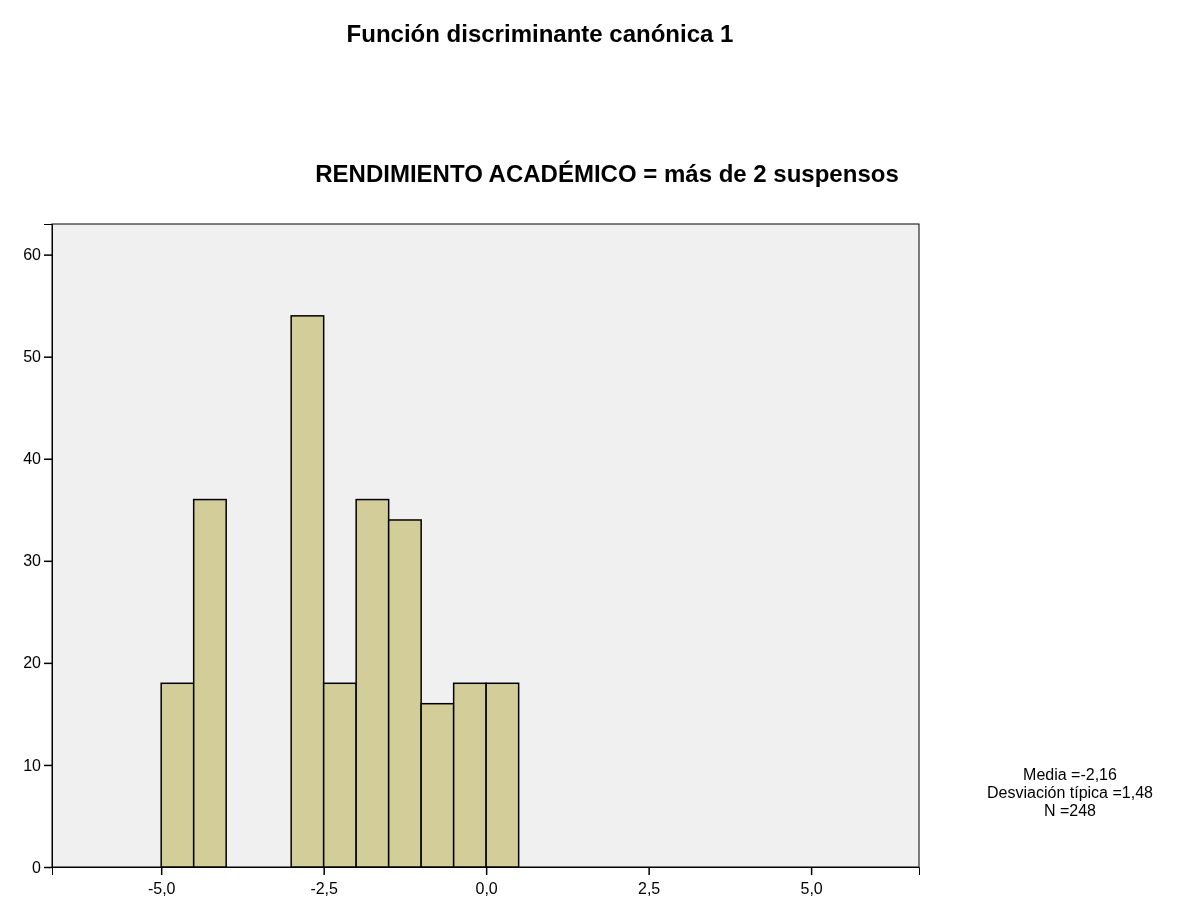 The width and height of the screenshot is (1187, 908). Describe the element at coordinates (649, 888) in the screenshot. I see `x-tick-label: 2,5` at that location.